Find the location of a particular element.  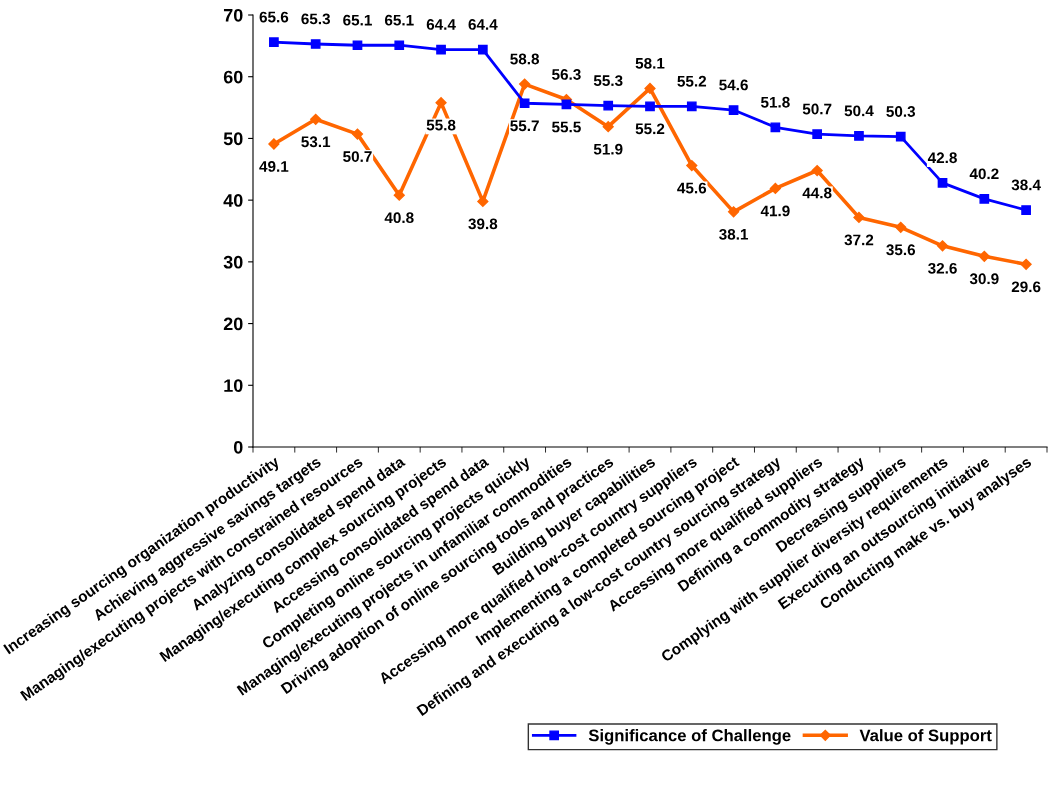

data-label: 41.9 is located at coordinates (775, 211).